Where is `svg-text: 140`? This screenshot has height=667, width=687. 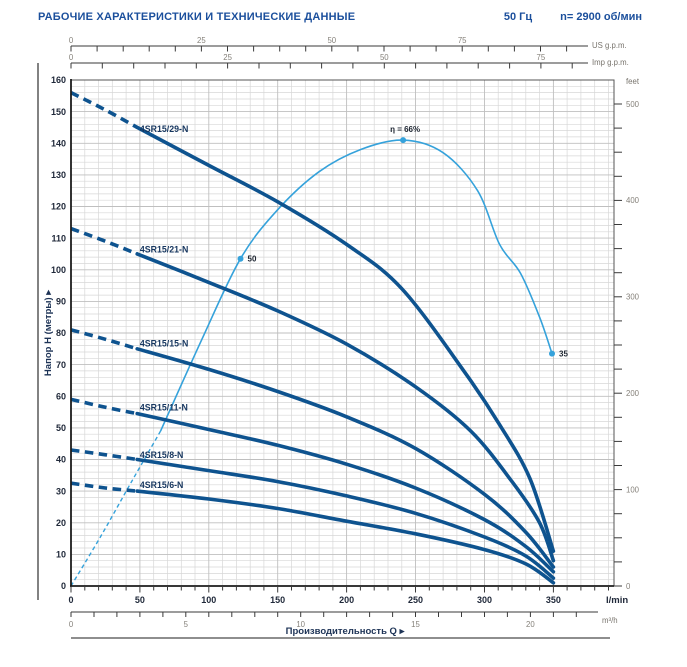 svg-text: 140 is located at coordinates (58, 144).